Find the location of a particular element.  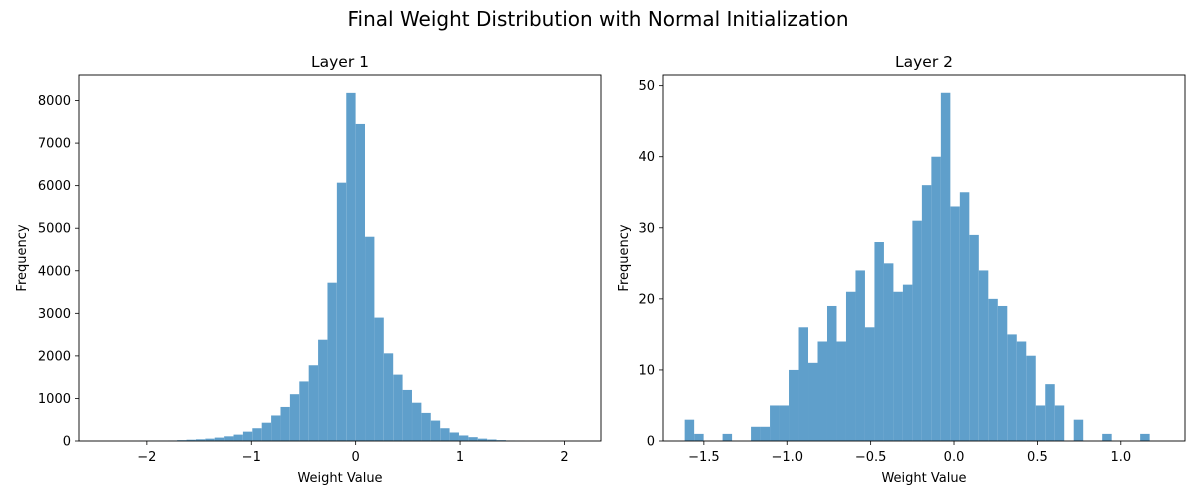

y-tick-label: 6000 is located at coordinates (54, 186).